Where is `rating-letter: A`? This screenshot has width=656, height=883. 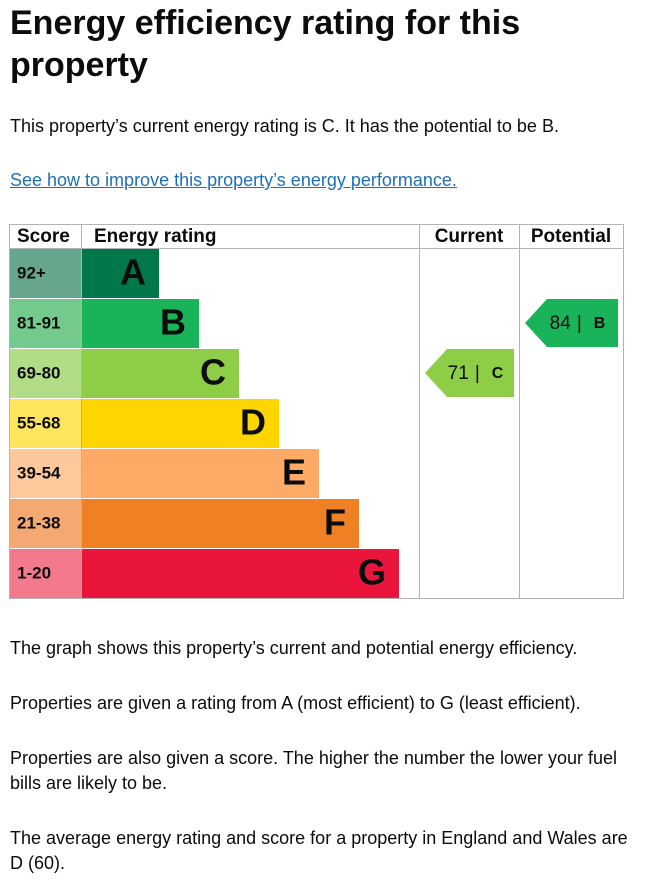 rating-letter: A is located at coordinates (133, 272).